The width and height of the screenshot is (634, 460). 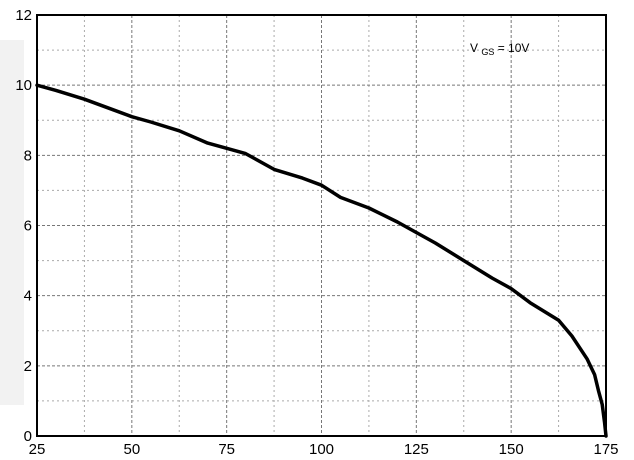 What do you see at coordinates (226, 449) in the screenshot?
I see `x-tick-label: 75` at bounding box center [226, 449].